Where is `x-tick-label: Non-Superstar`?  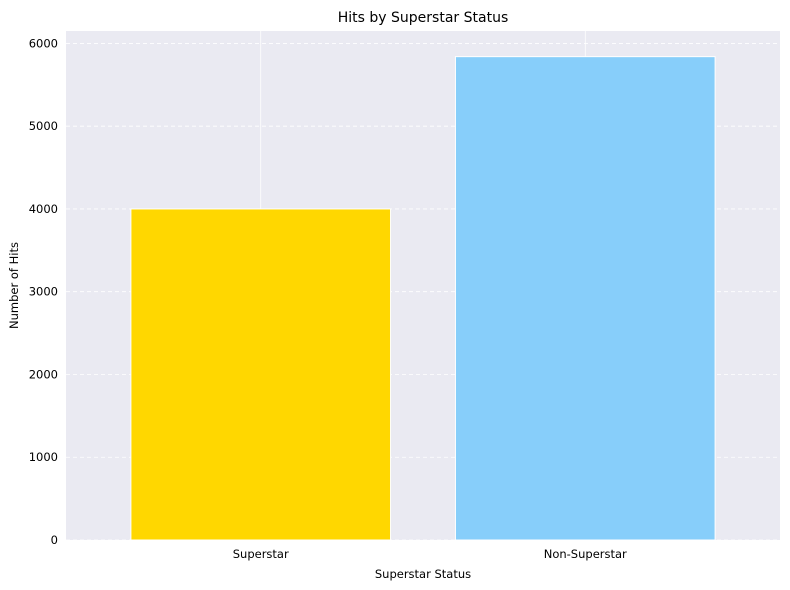
x-tick-label: Non-Superstar is located at coordinates (585, 554).